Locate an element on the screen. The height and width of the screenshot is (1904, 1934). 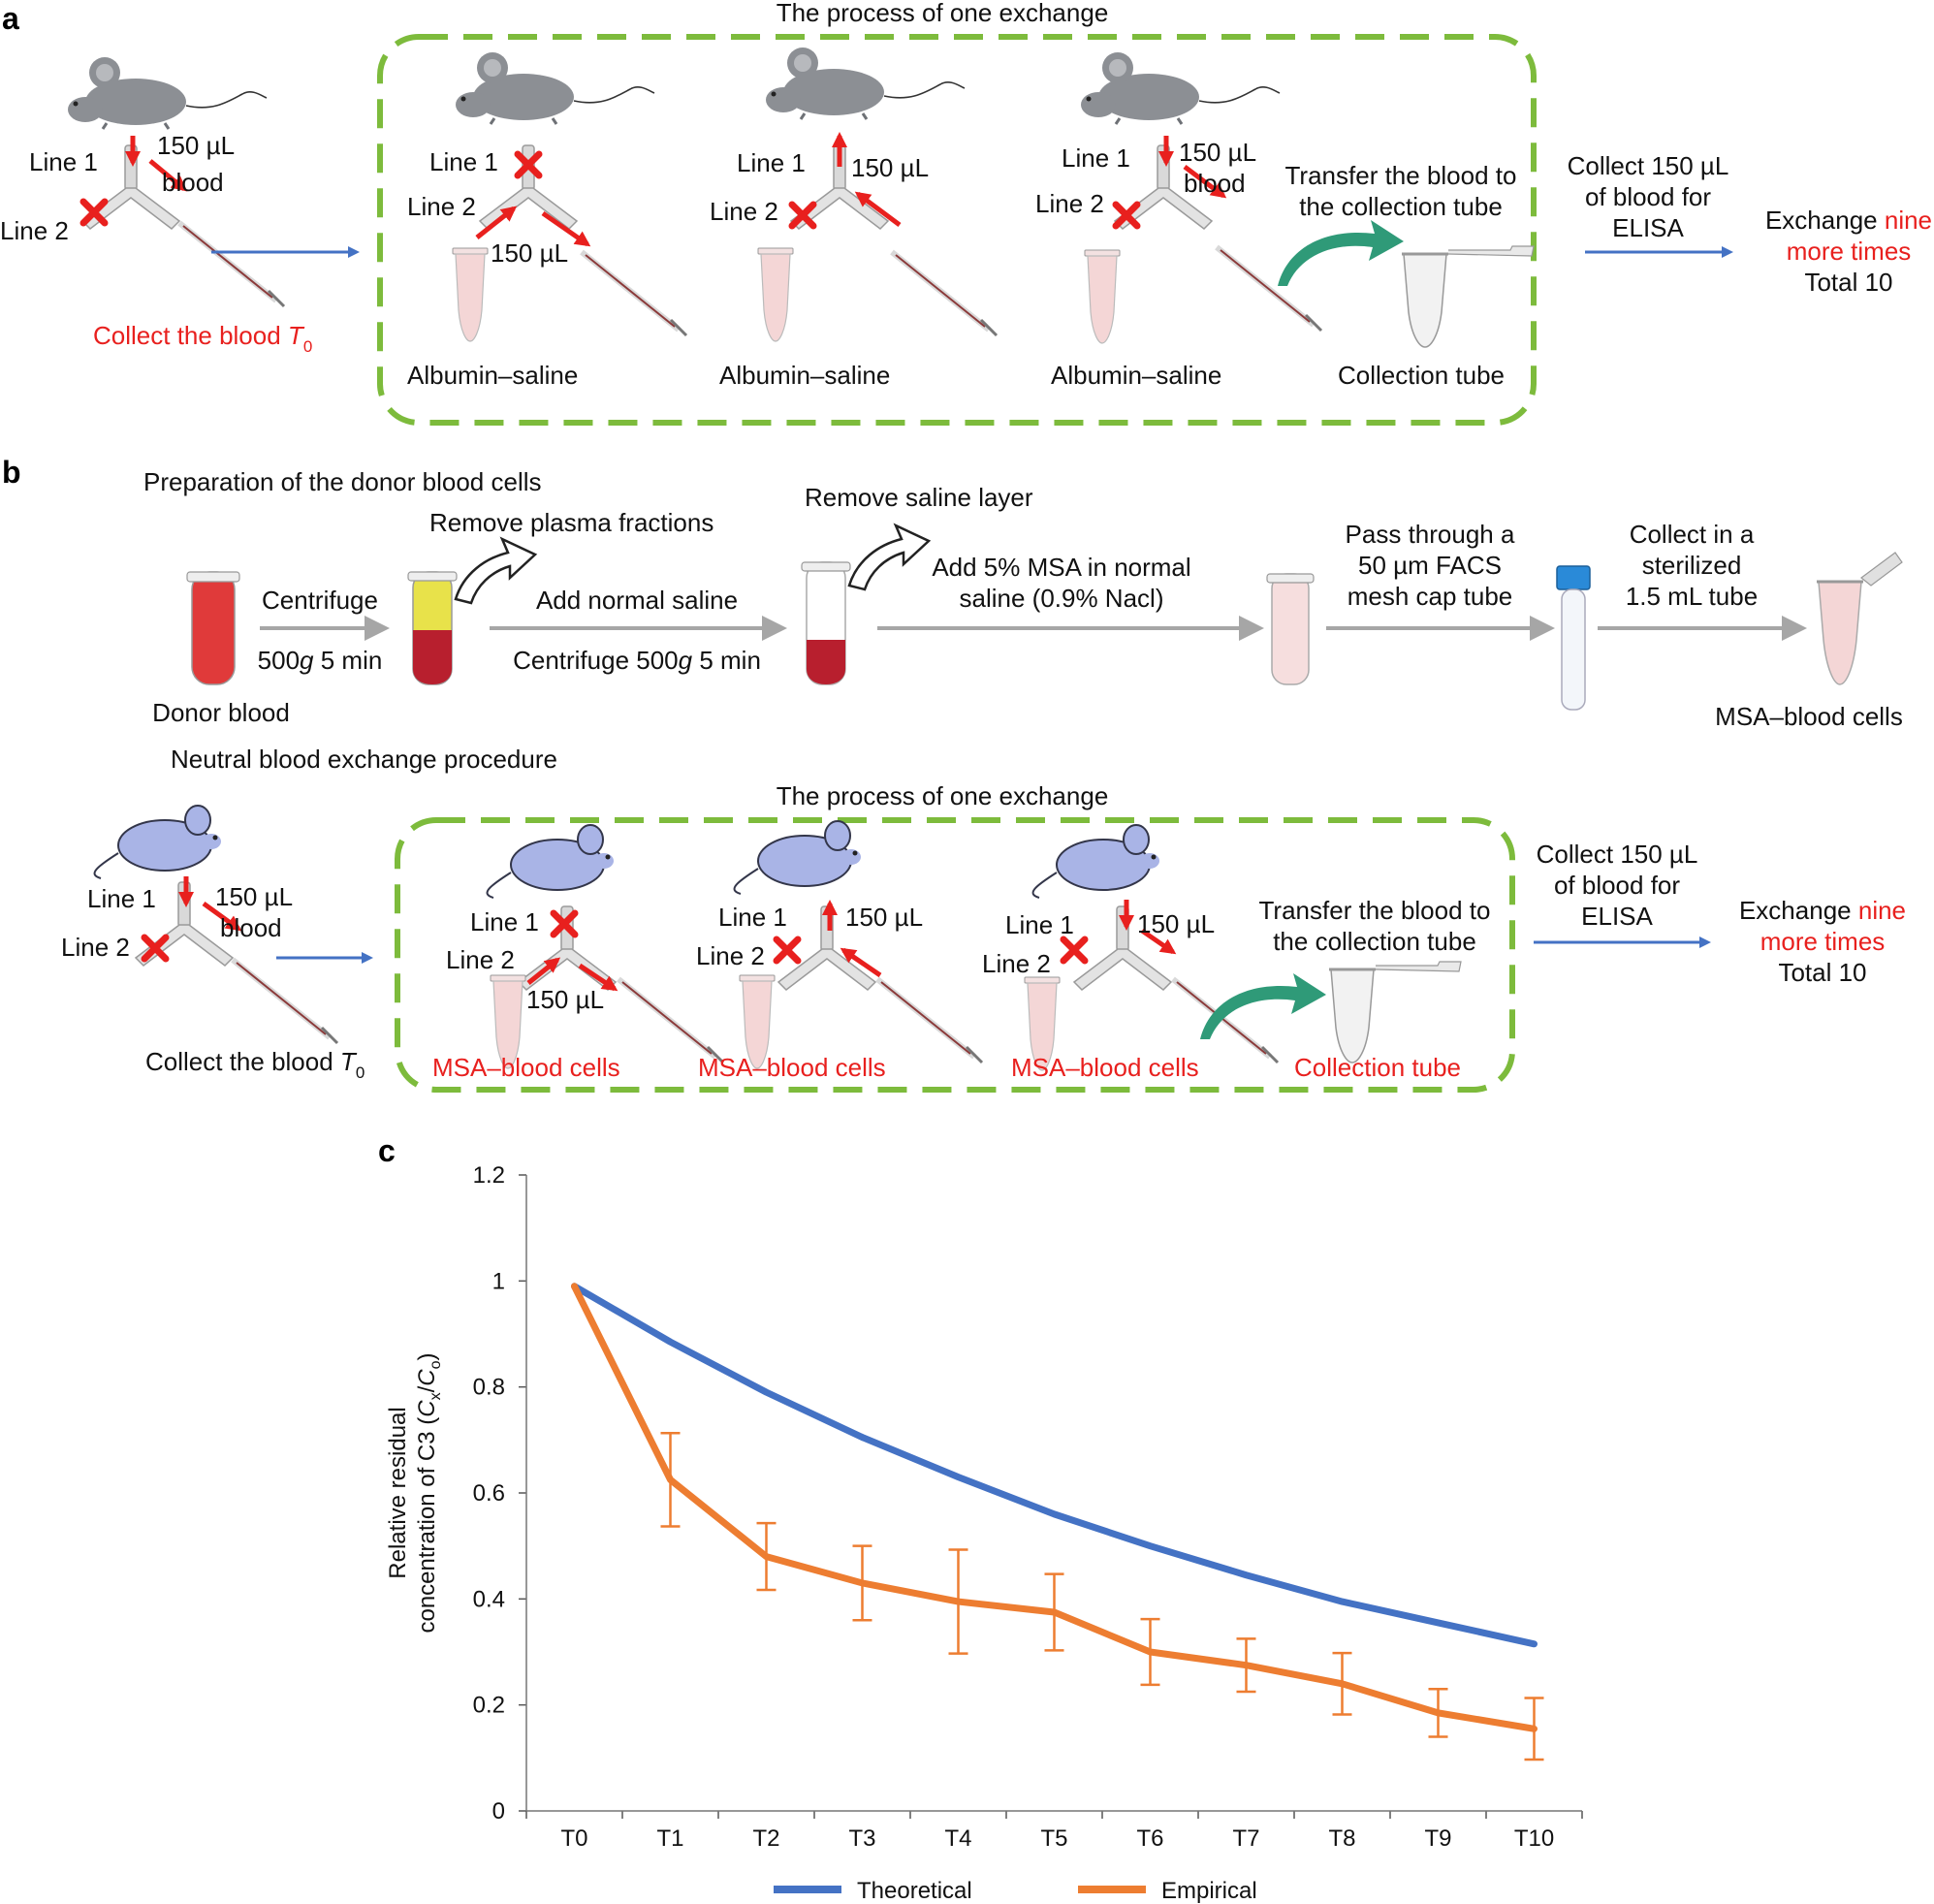
x-tick-label: T5 is located at coordinates (1053, 1839).